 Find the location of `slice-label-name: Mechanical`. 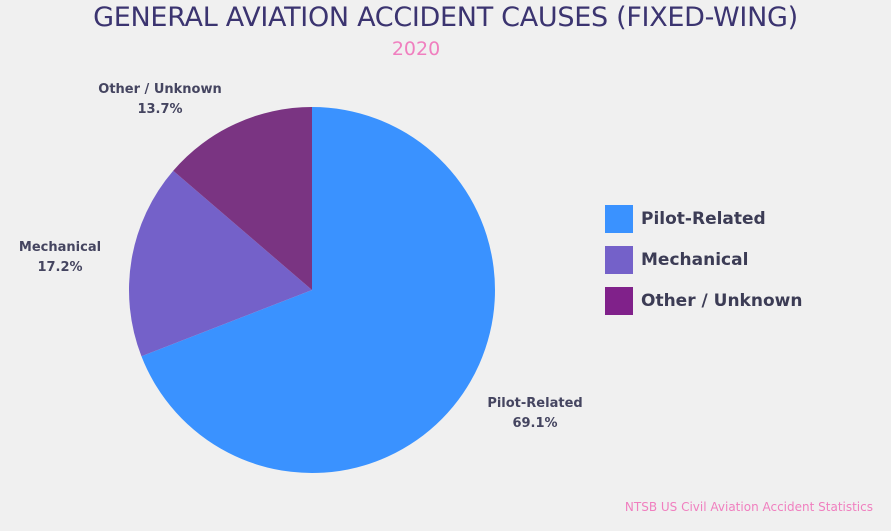

slice-label-name: Mechanical is located at coordinates (60, 247).